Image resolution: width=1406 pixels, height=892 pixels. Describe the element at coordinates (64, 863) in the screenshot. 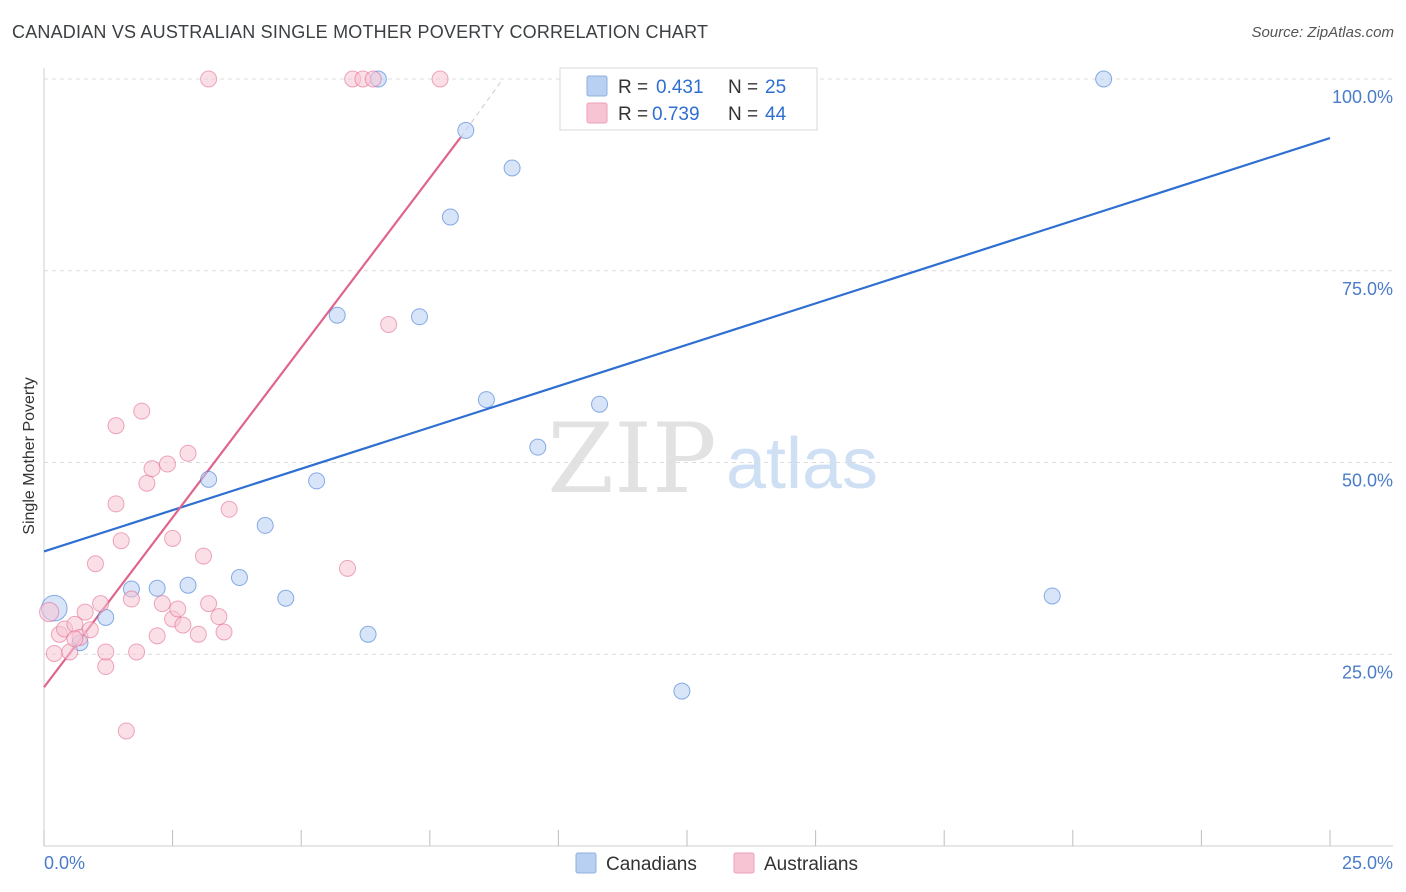

I see `x-tick-label-min: 0.0%` at that location.